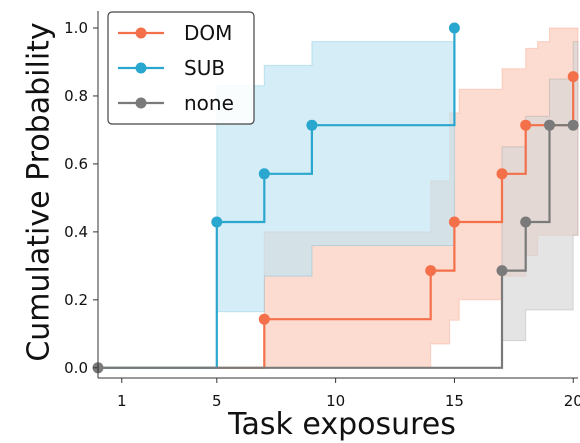 This screenshot has height=443, width=580. I want to click on x-tick-label: 10, so click(335, 401).